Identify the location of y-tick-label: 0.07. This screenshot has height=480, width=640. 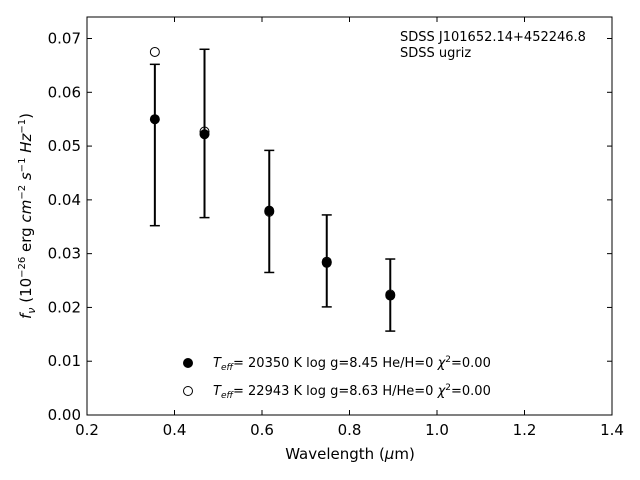
(64, 39).